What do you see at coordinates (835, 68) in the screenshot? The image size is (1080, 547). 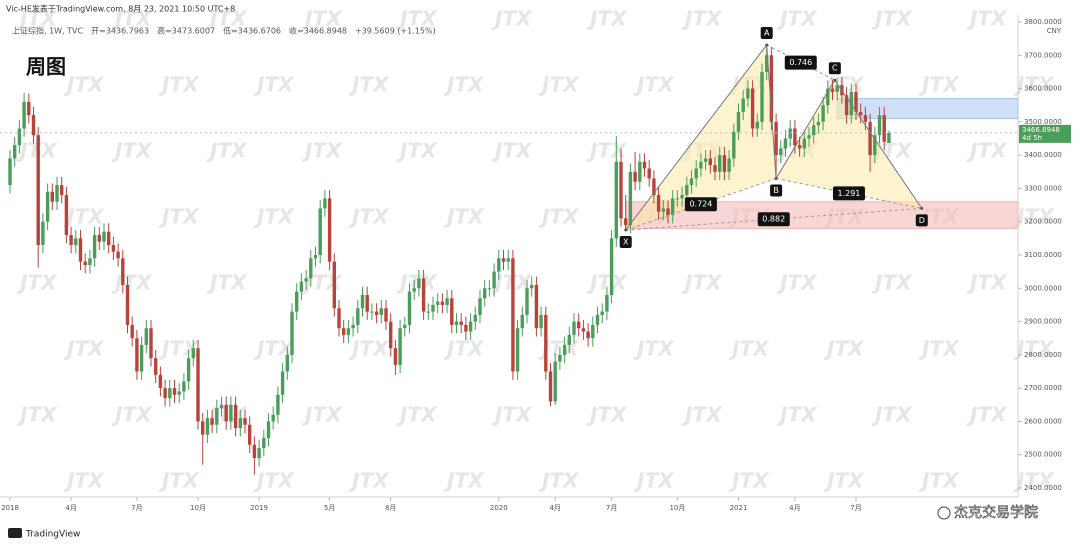 I see `point-label: C` at bounding box center [835, 68].